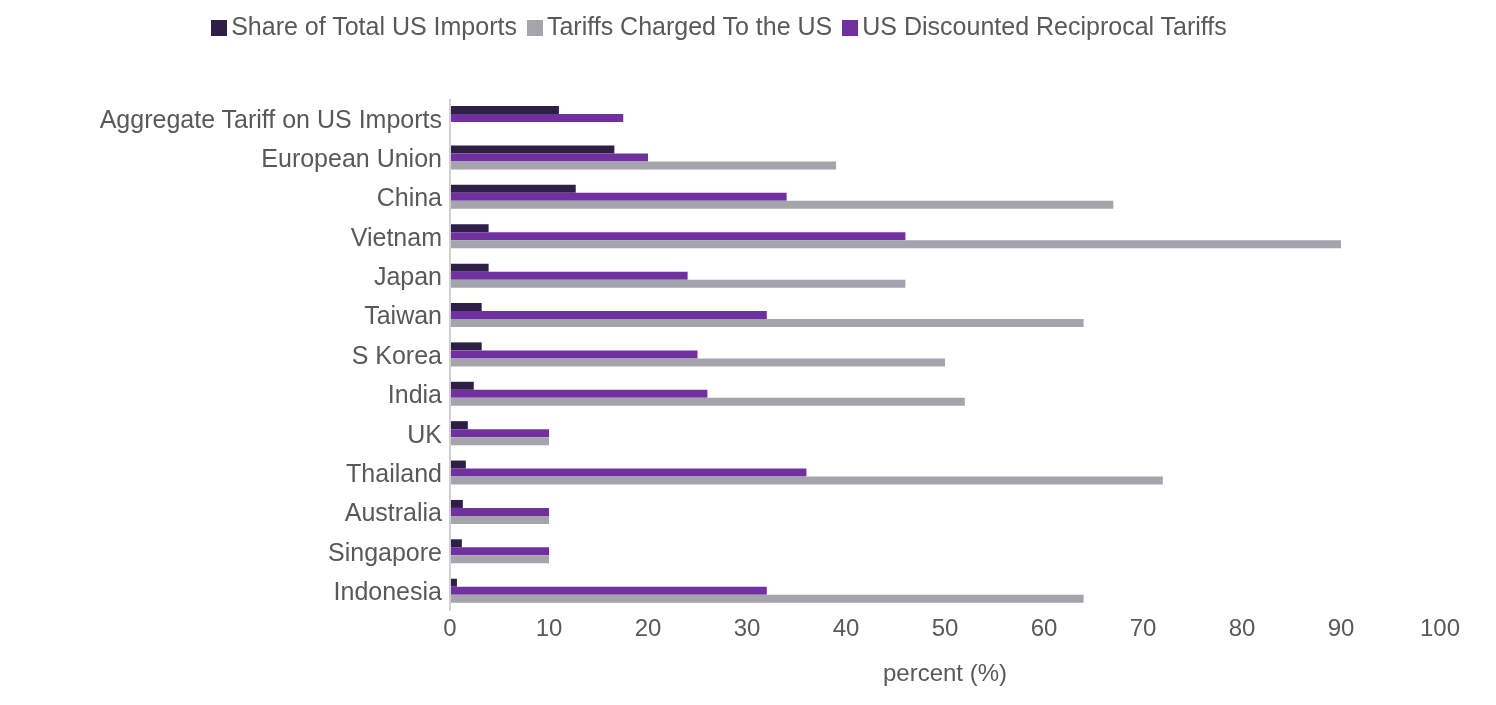 The width and height of the screenshot is (1496, 705). I want to click on y-tick-label: S Korea, so click(397, 354).